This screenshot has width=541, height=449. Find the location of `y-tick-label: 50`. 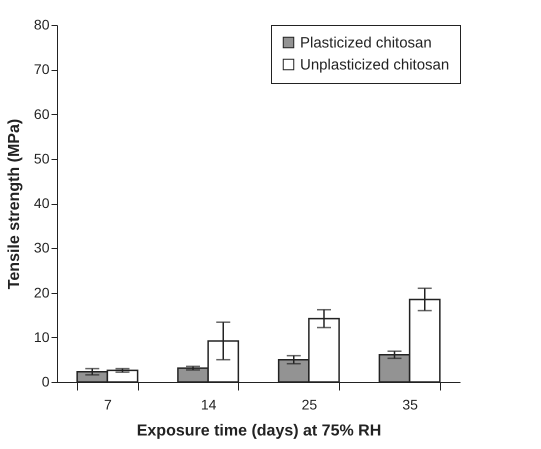

y-tick-label: 50 is located at coordinates (42, 158).